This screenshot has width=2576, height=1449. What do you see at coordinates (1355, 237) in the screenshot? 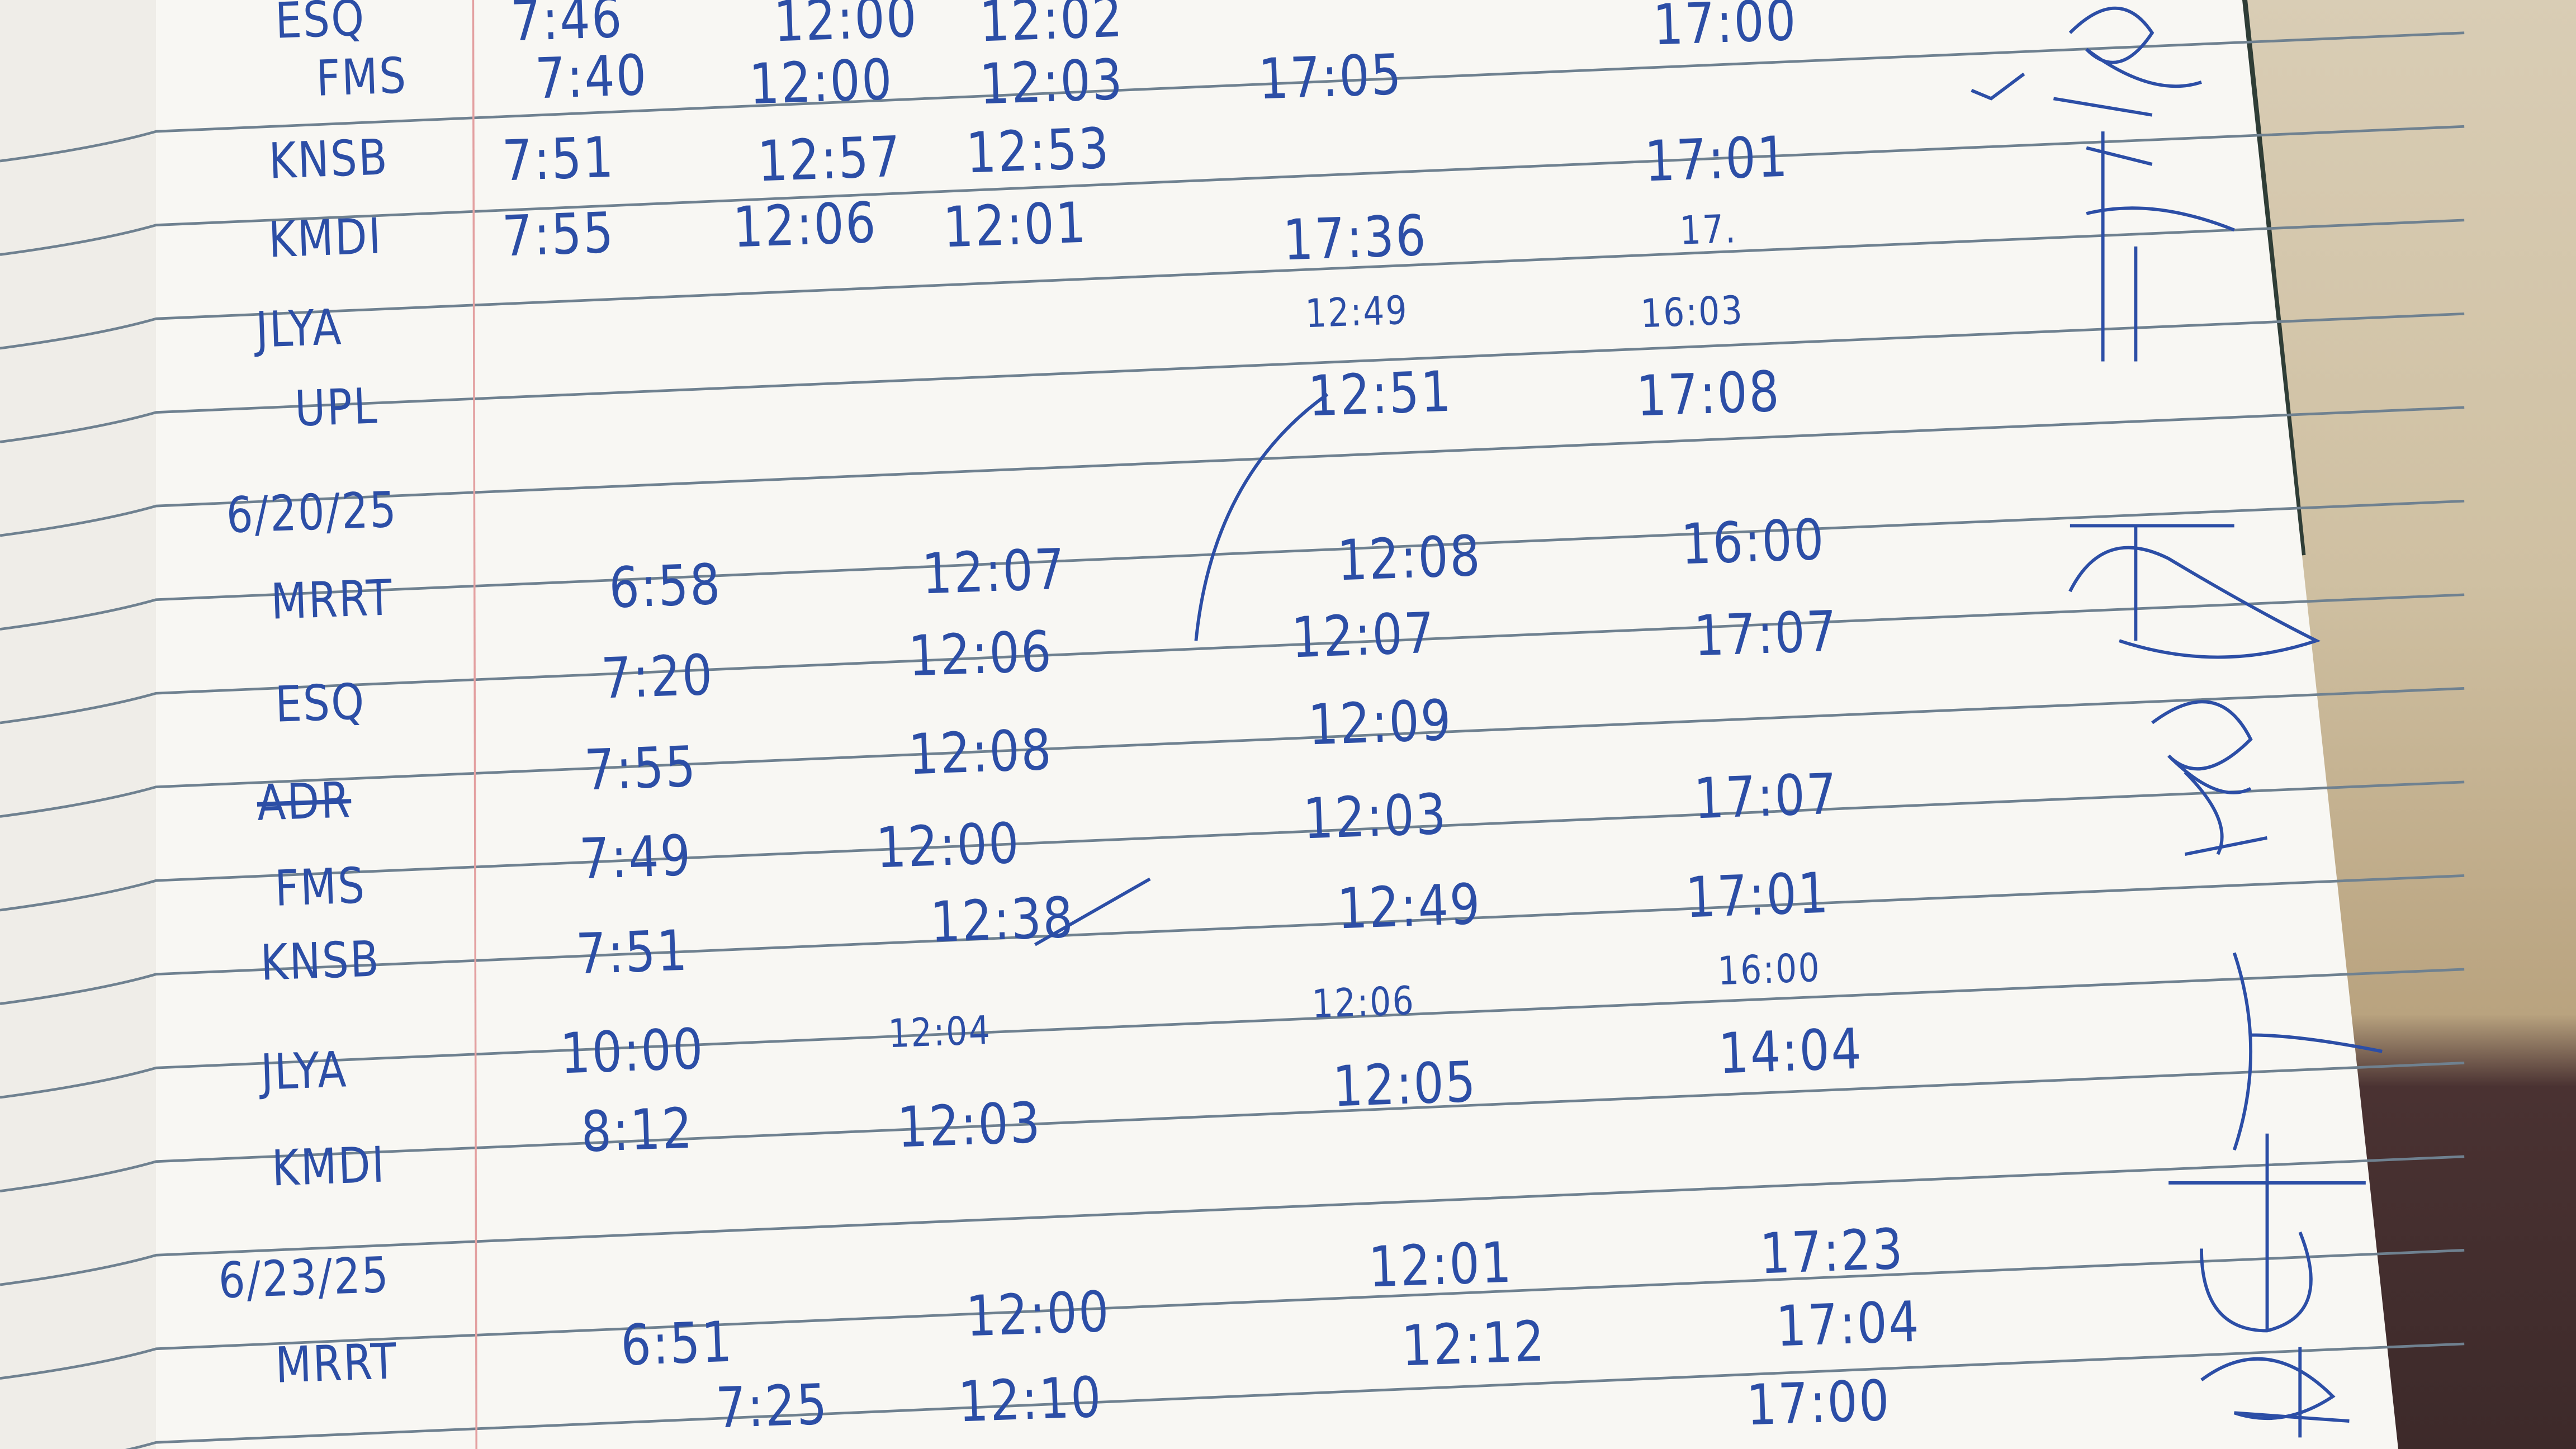
I see `time-entry: 17:36` at bounding box center [1355, 237].